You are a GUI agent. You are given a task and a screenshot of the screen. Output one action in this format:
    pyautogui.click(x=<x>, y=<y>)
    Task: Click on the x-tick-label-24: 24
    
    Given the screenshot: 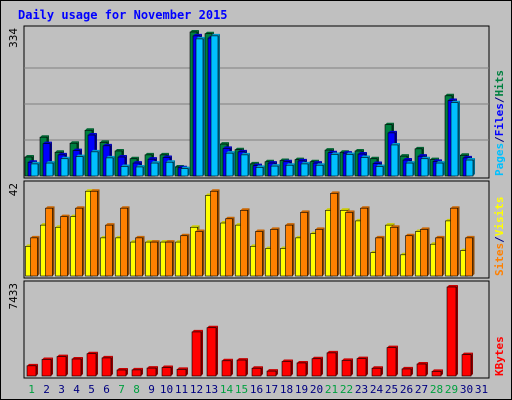 What is the action you would take?
    pyautogui.click(x=377, y=389)
    